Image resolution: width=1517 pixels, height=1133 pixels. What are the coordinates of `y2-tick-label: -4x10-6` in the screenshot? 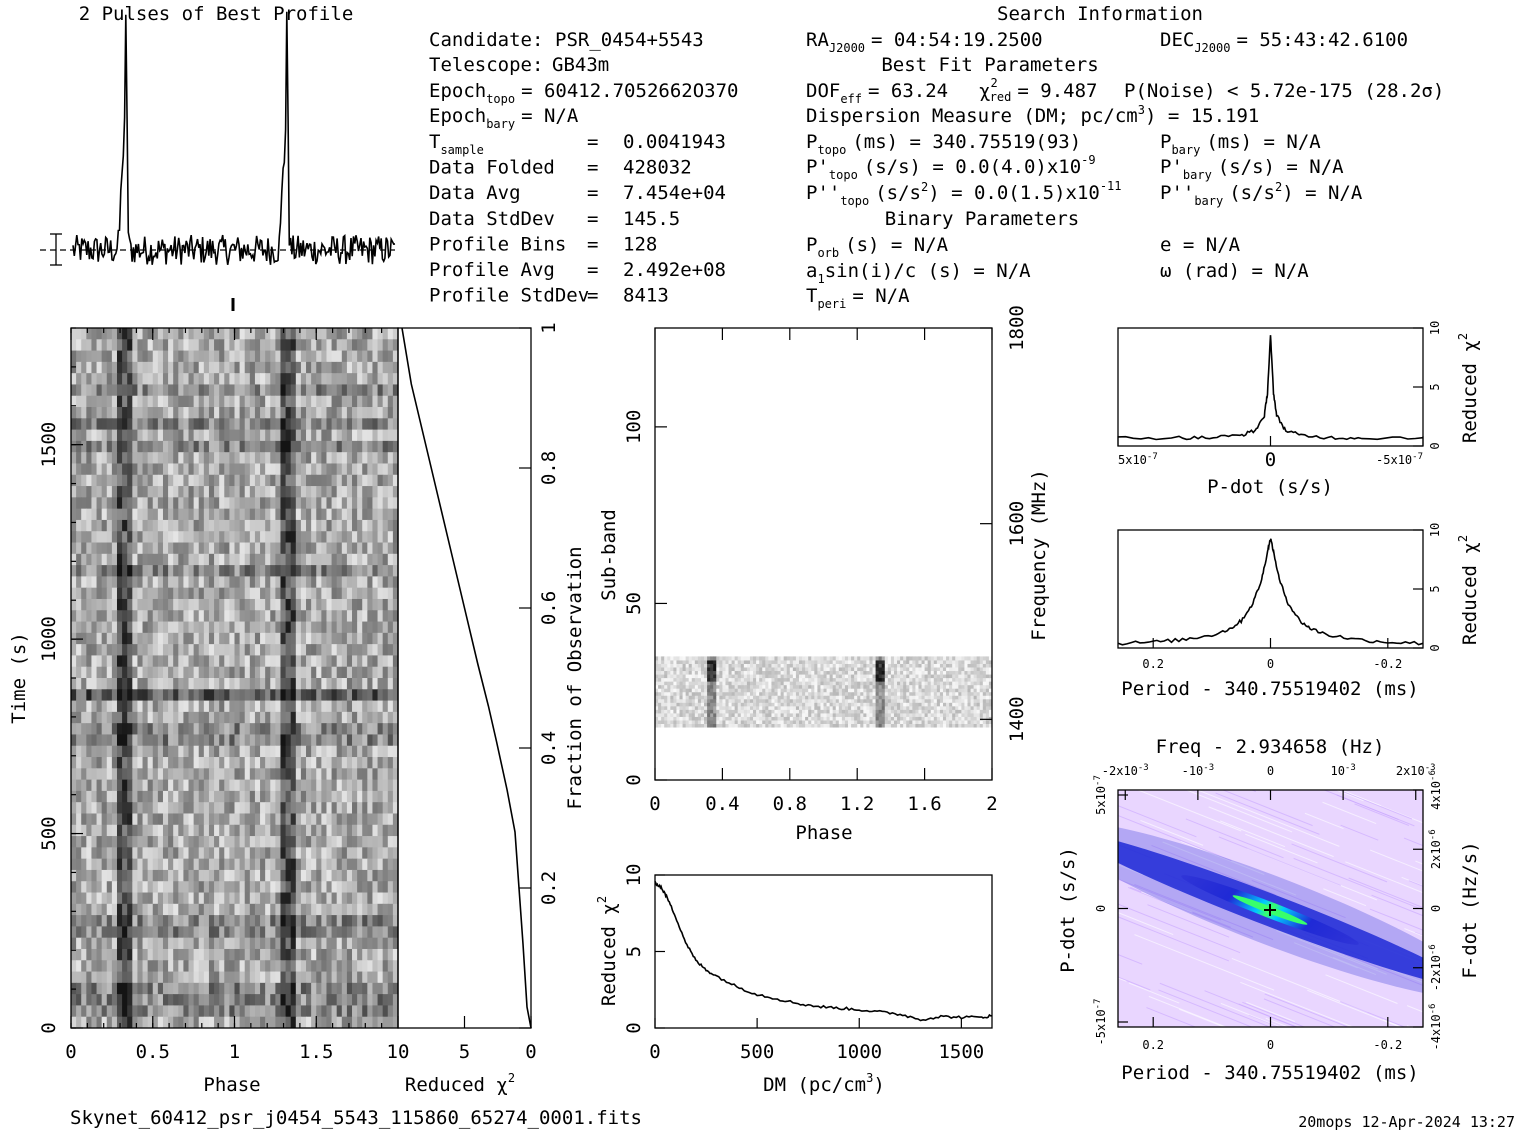 It's located at (1435, 1027).